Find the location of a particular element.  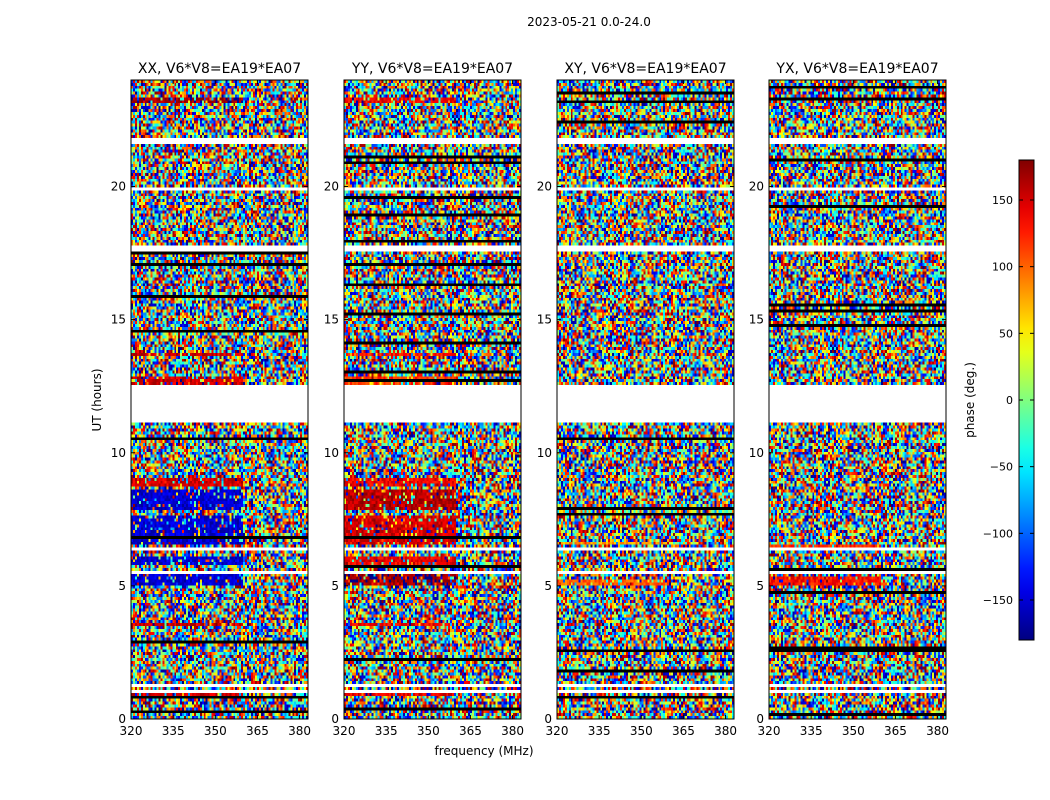

colorbar-tick-label: −50 is located at coordinates (1001, 467).